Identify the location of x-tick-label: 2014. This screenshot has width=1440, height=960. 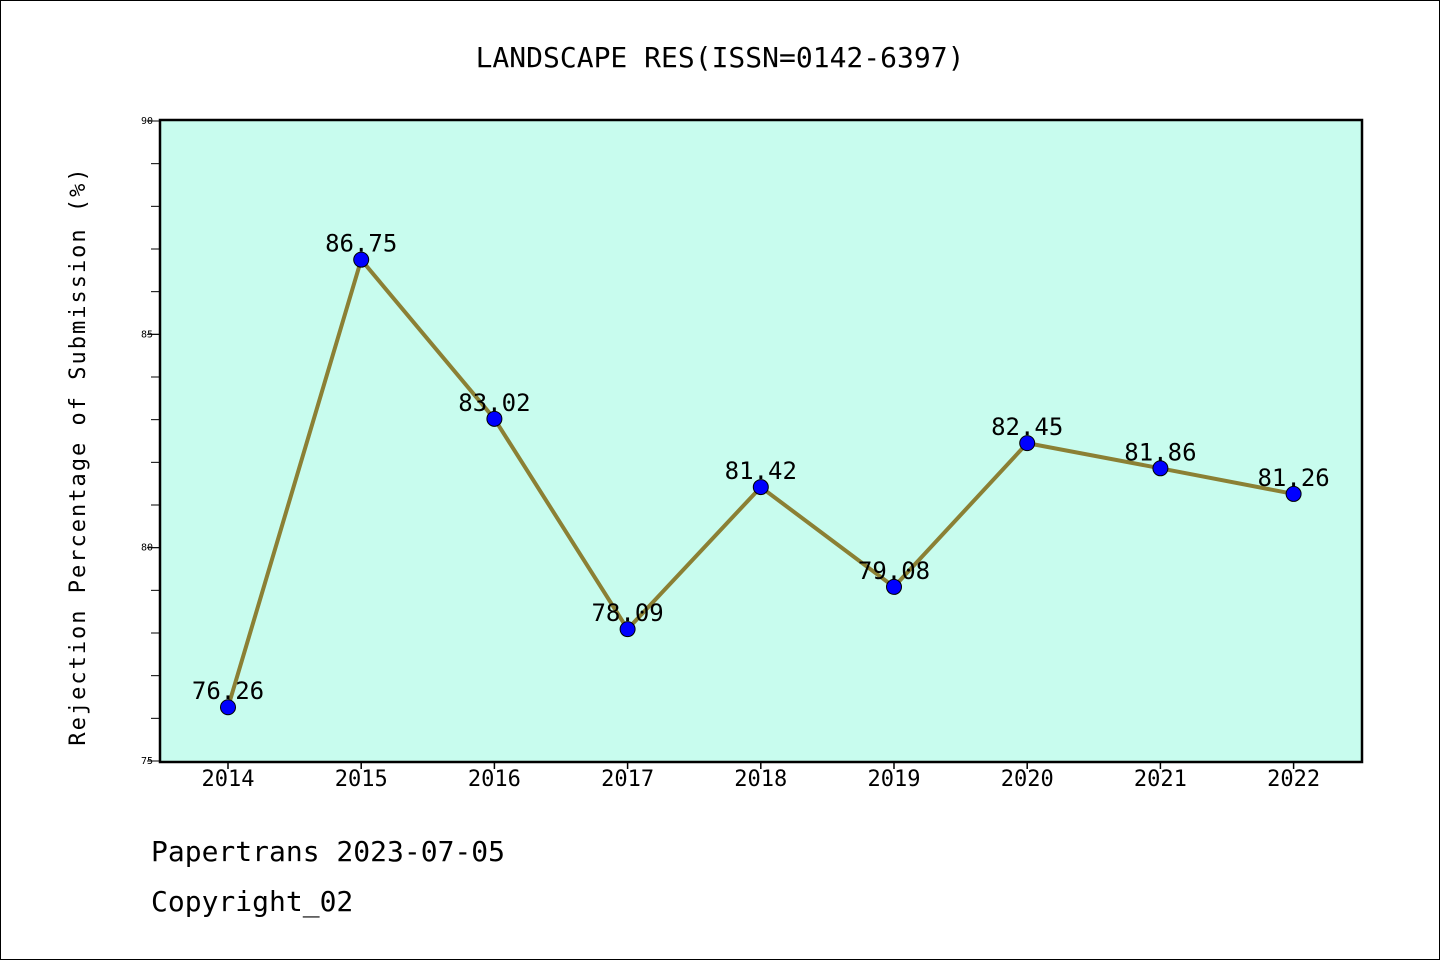
(228, 779).